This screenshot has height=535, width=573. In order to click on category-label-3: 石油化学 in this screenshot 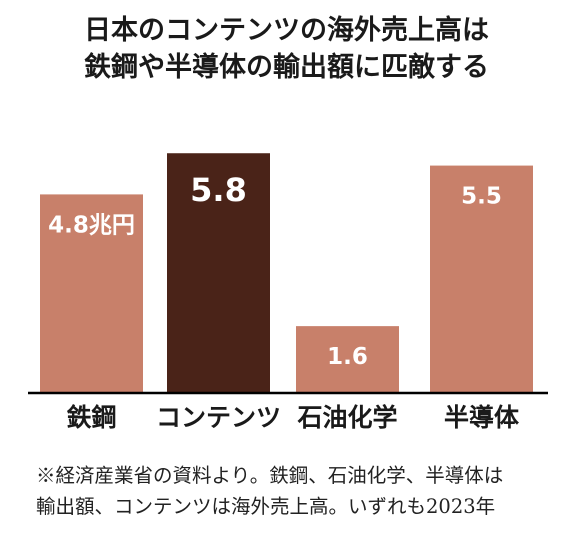, I will do `click(346, 417)`.